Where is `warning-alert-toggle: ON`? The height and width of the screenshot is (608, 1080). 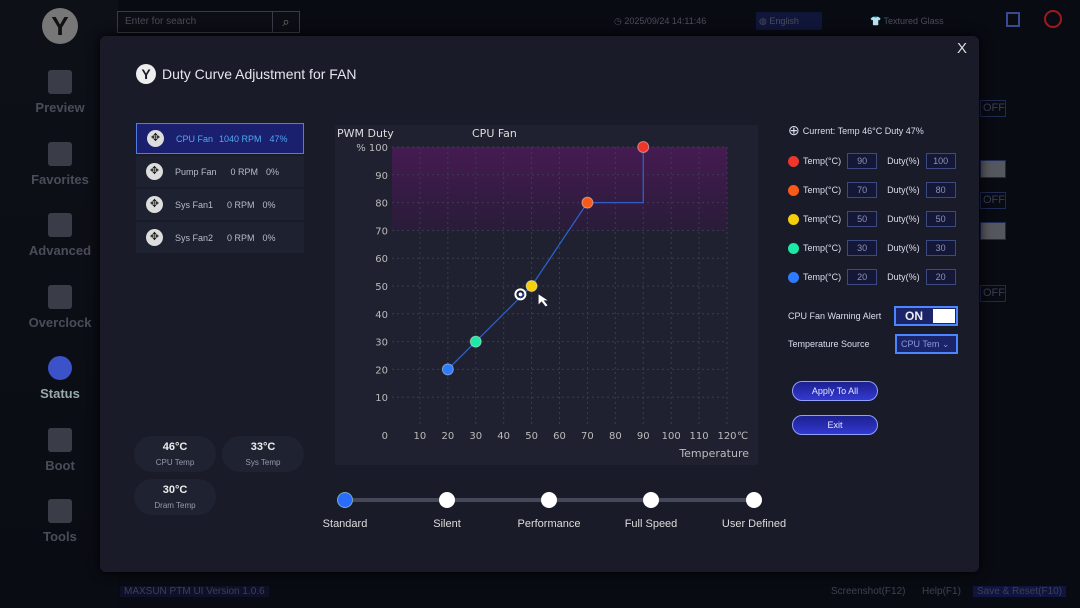 warning-alert-toggle: ON is located at coordinates (926, 316).